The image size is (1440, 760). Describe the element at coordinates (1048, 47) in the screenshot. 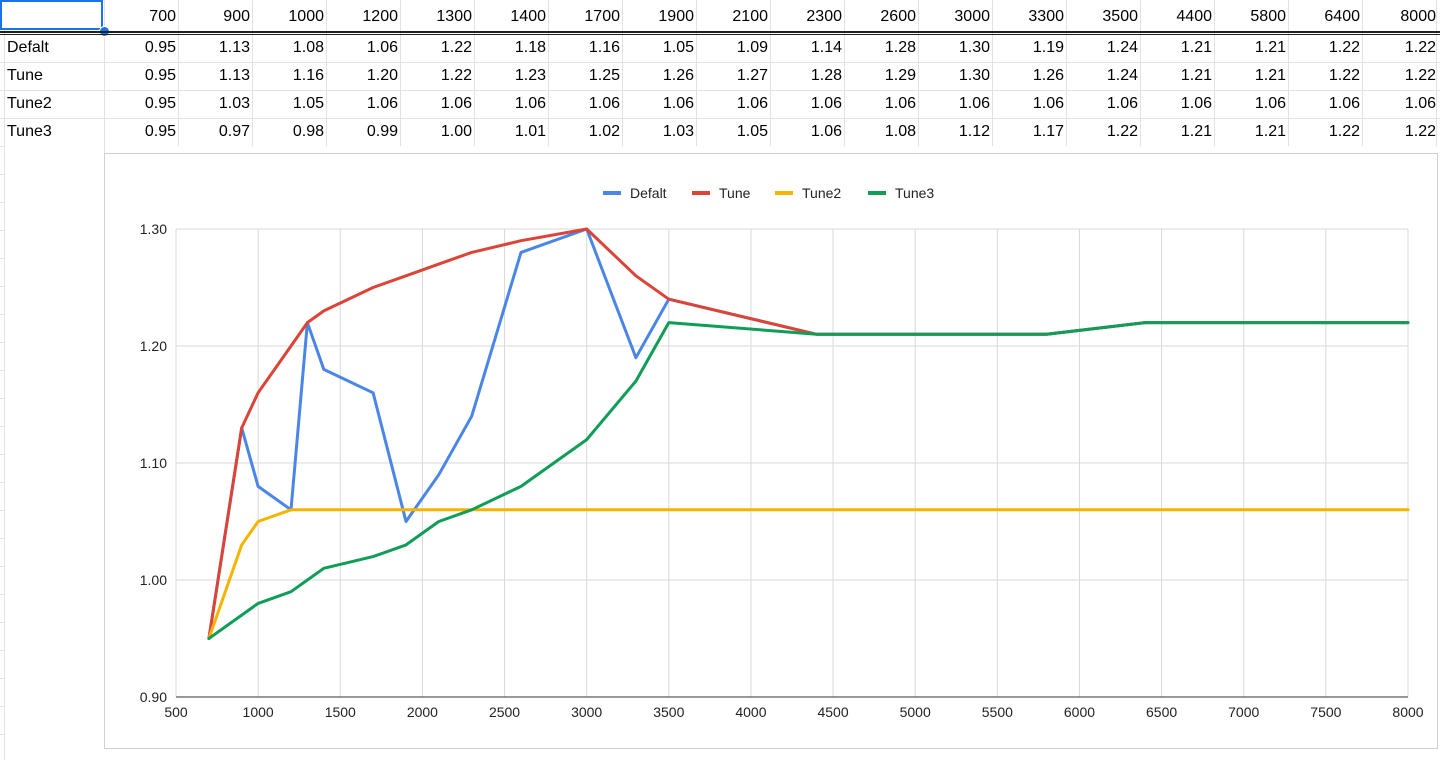

I see `value-cell: 1.19` at that location.